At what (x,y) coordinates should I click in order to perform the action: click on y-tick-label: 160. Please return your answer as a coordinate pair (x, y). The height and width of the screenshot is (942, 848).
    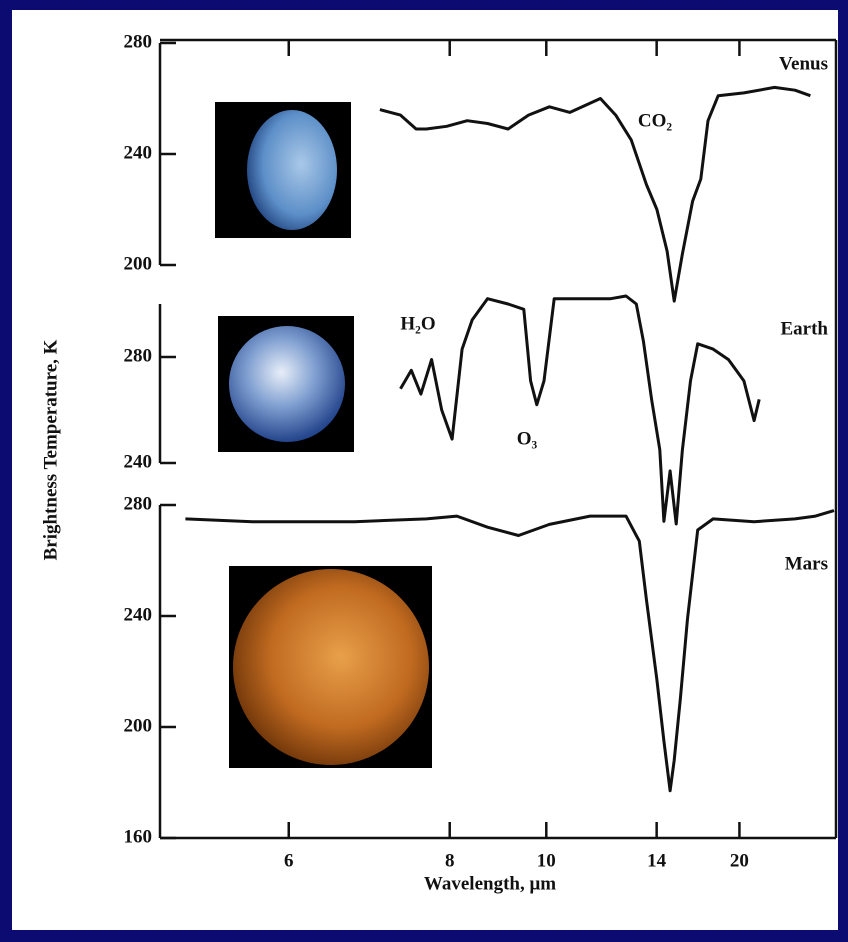
    Looking at the image, I should click on (138, 836).